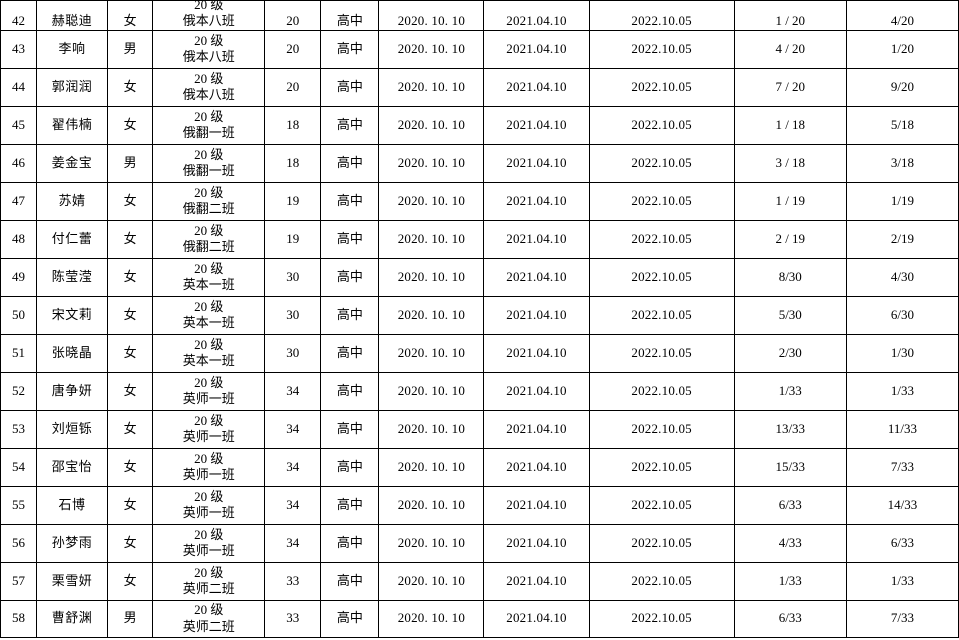 The width and height of the screenshot is (959, 640). Describe the element at coordinates (790, 467) in the screenshot. I see `cell-rank-one: 15/33` at that location.